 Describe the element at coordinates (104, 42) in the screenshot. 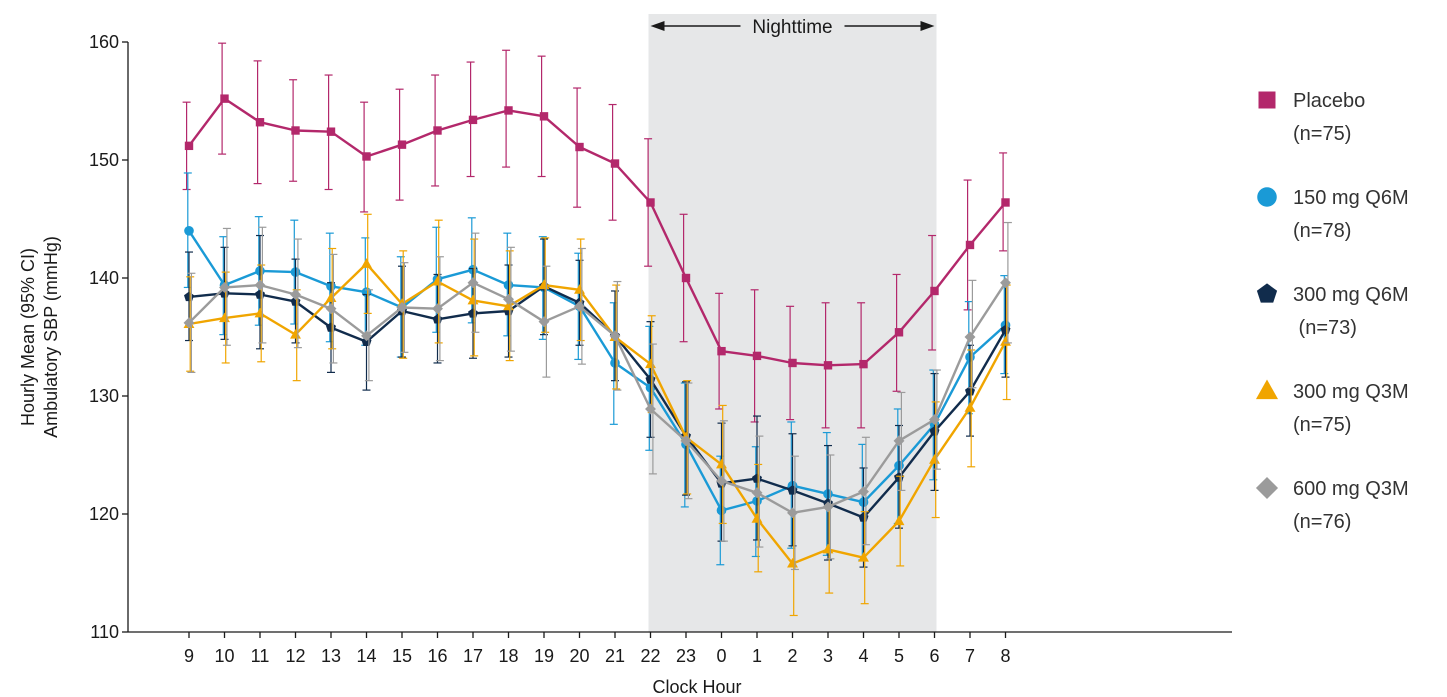

I see `y-tick-label: 160` at that location.